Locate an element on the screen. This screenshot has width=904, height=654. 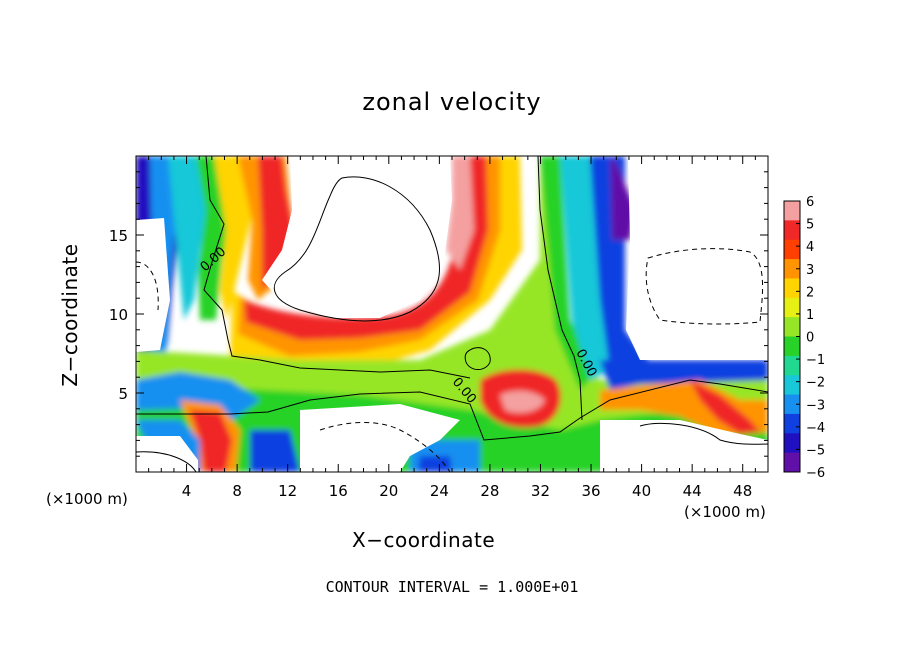
contour-interval-note: CONTOUR INTERVAL = 1.000E+01 is located at coordinates (452, 587).